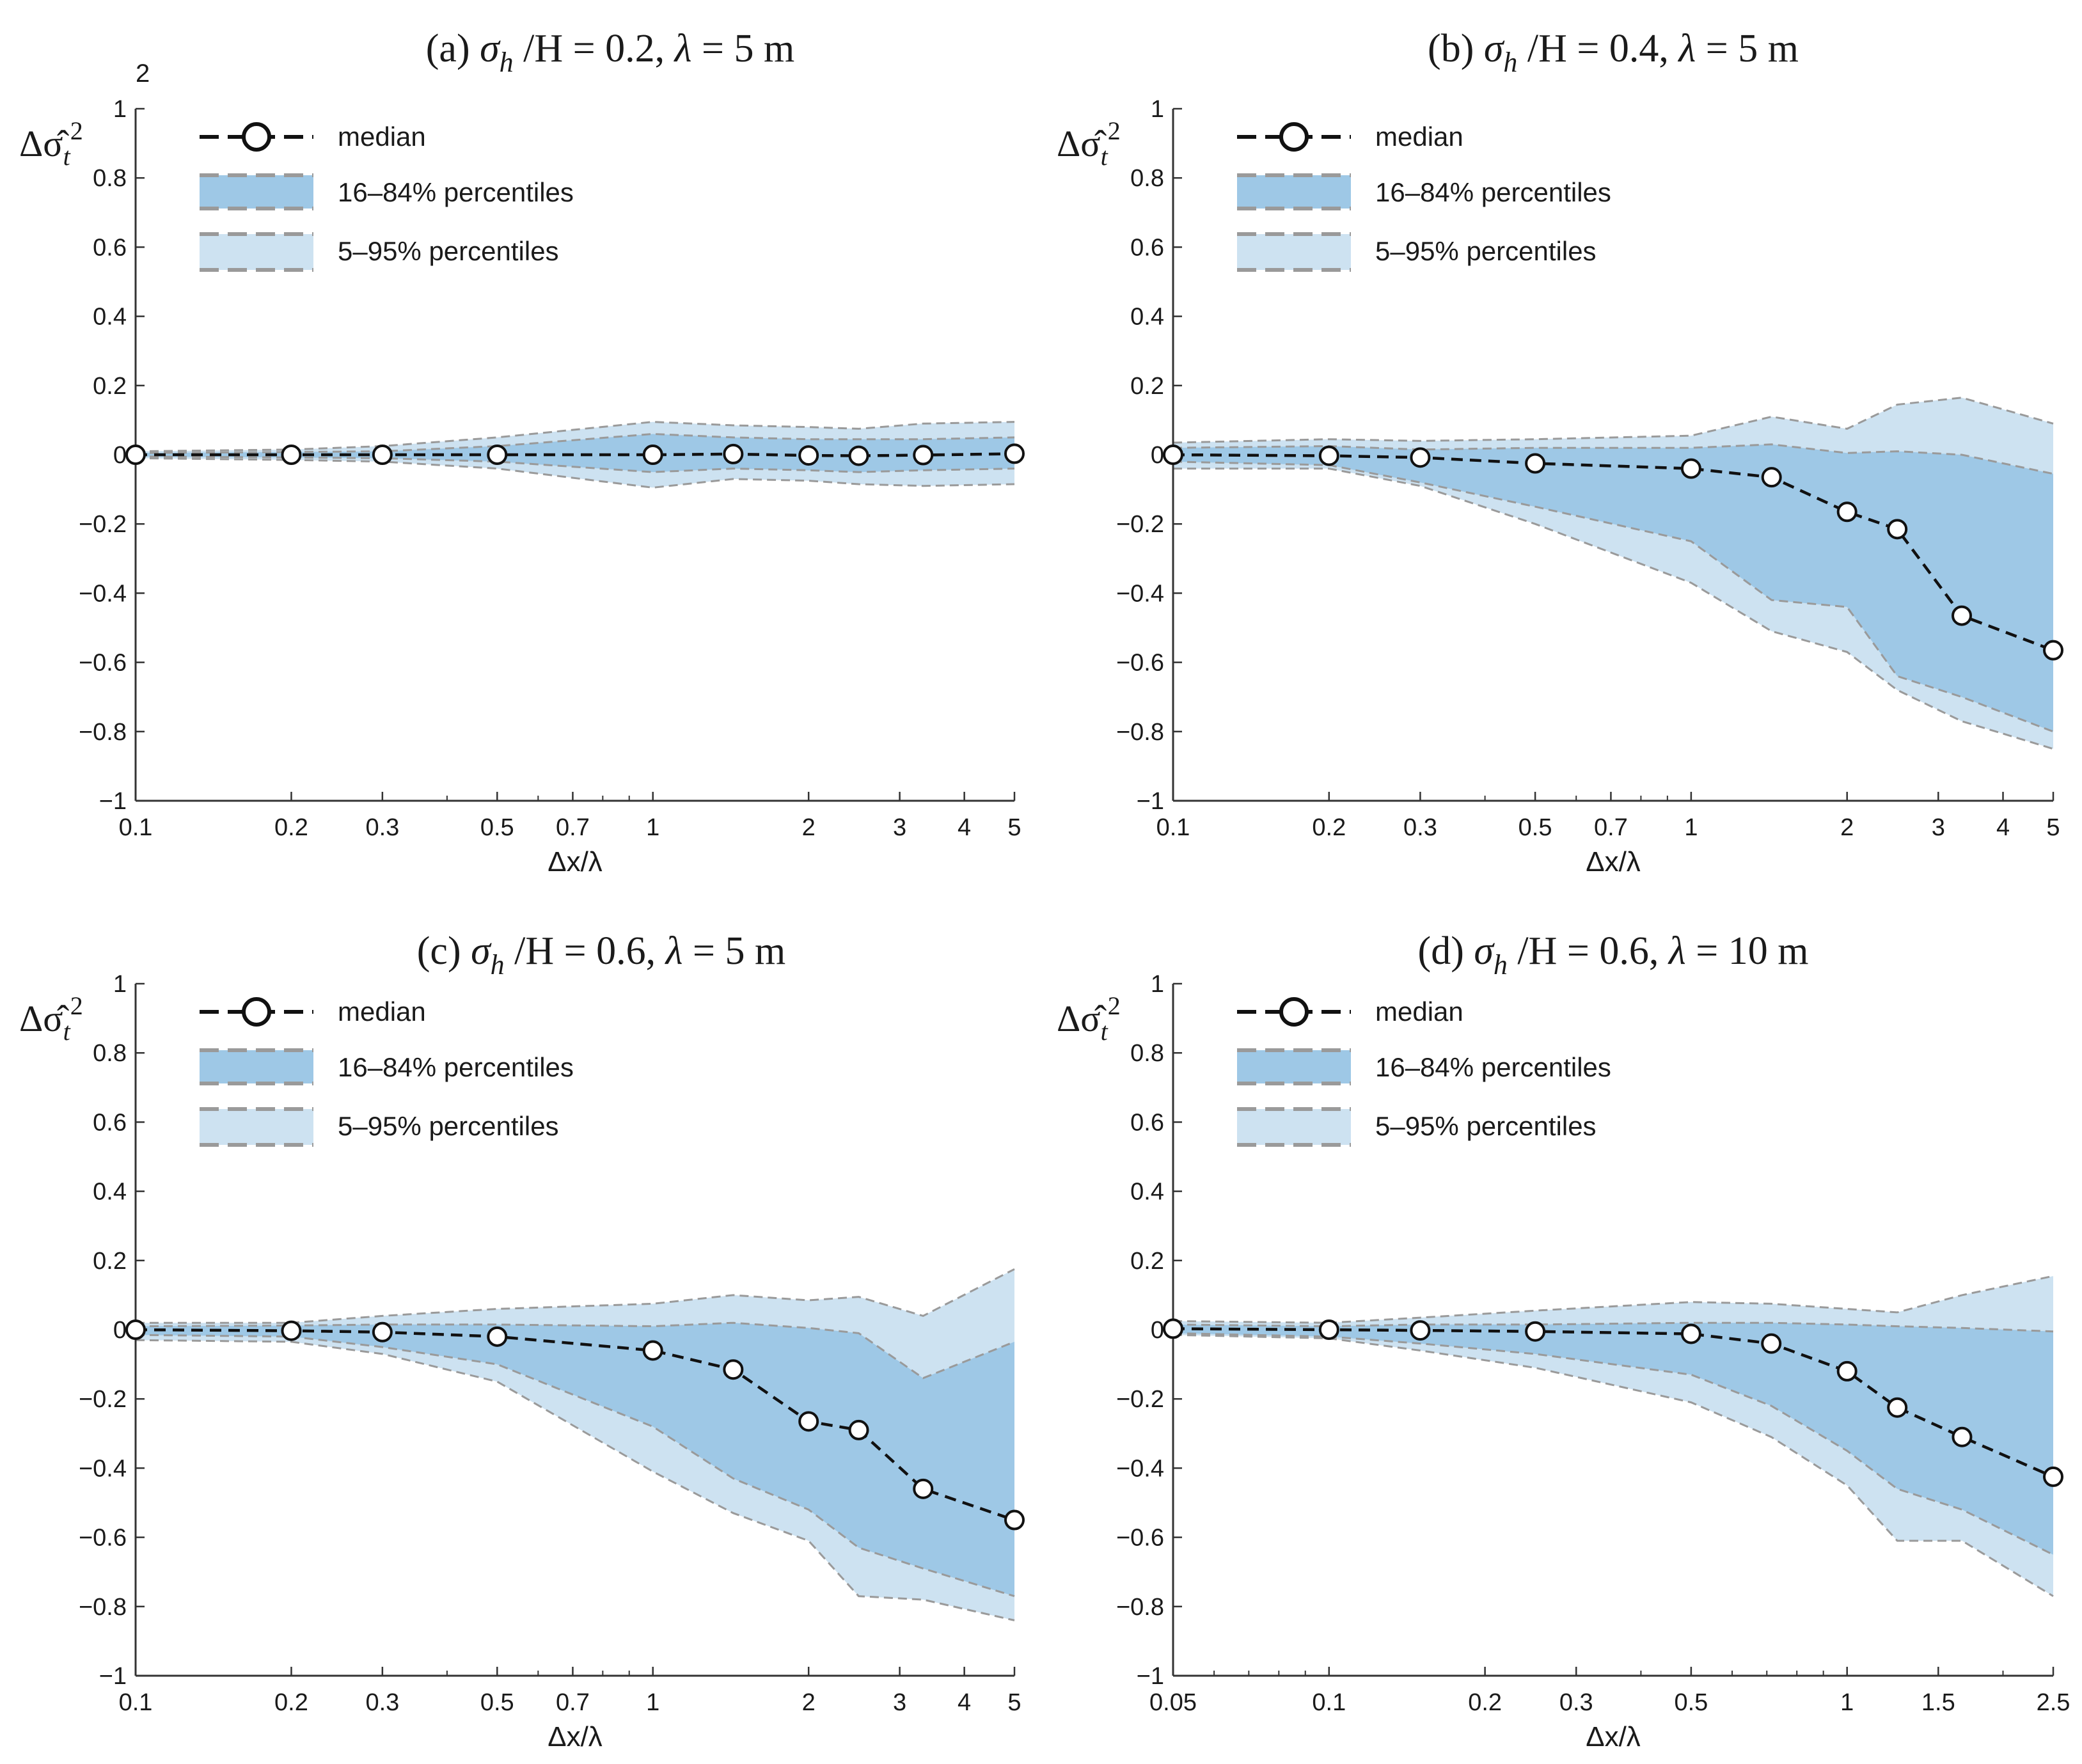  I want to click on x-tick-label: 0.05, so click(1173, 1702).